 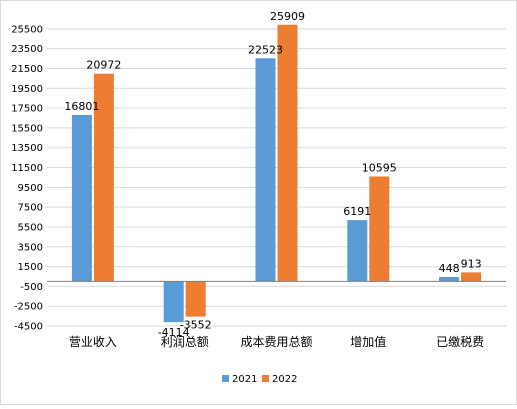 What do you see at coordinates (174, 332) in the screenshot?
I see `data-label: -4114` at bounding box center [174, 332].